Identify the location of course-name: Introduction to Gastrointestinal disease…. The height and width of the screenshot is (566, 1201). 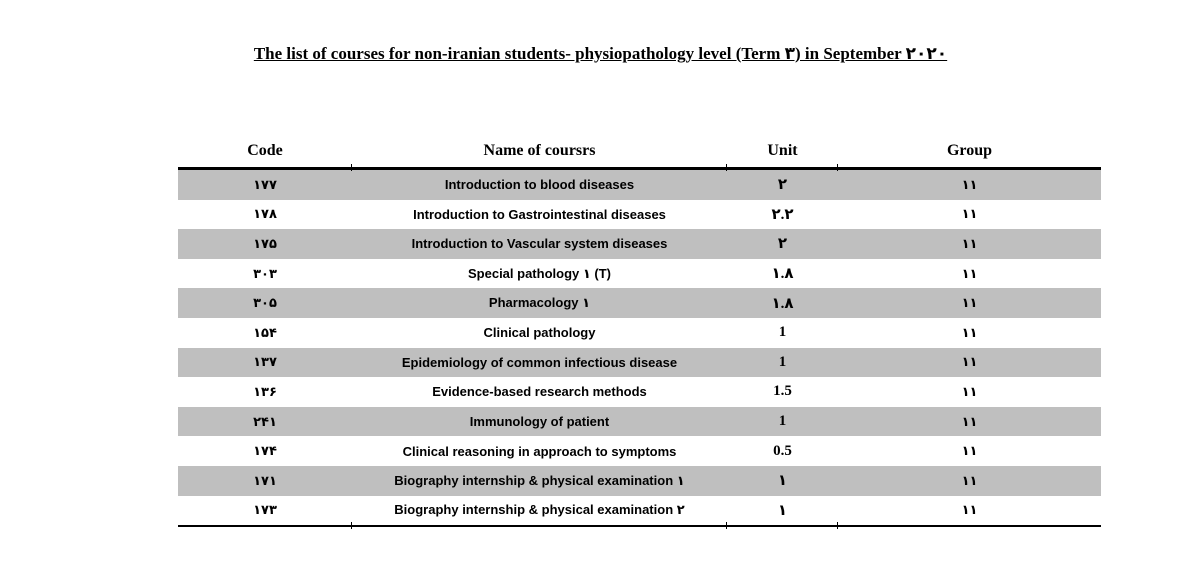
(539, 214).